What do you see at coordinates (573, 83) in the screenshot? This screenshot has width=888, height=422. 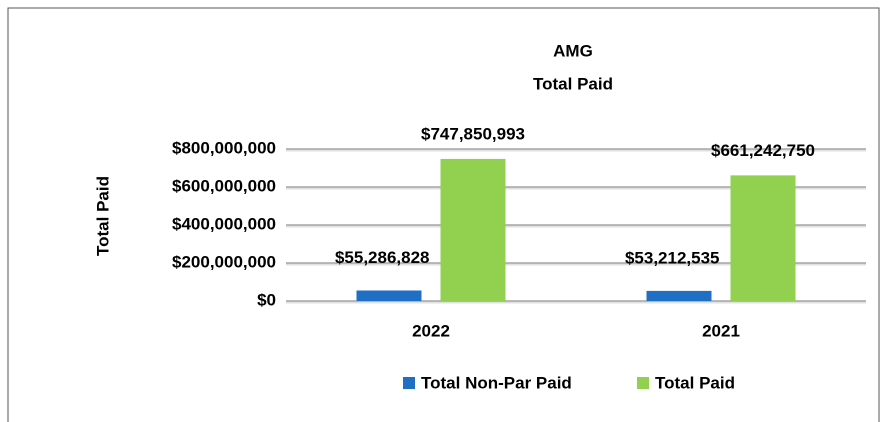 I see `chart-subtitle: Total Paid` at bounding box center [573, 83].